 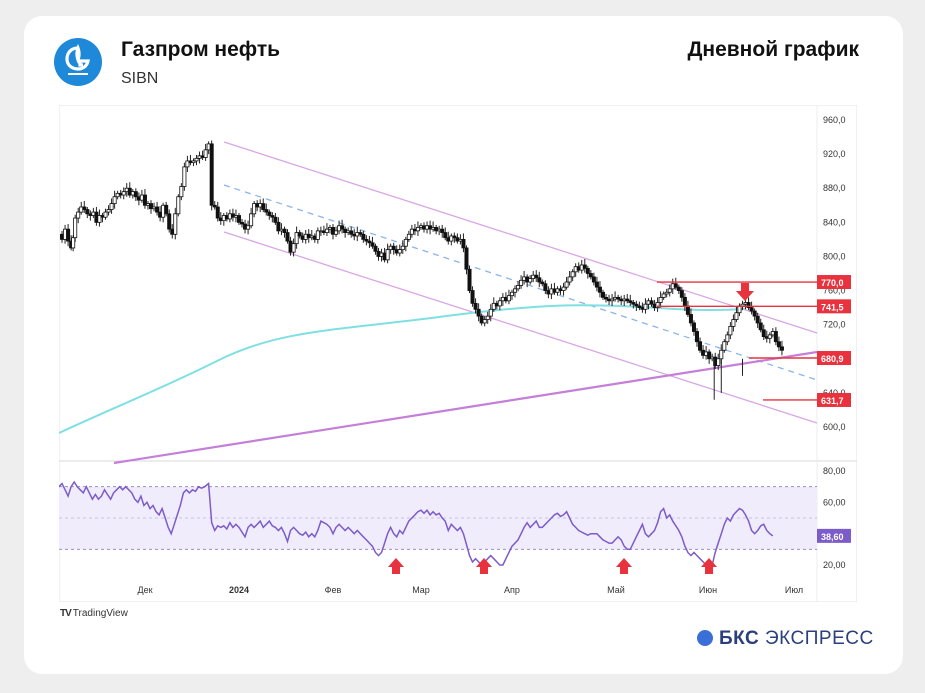 I want to click on x-axis-label: Мар, so click(x=421, y=590).